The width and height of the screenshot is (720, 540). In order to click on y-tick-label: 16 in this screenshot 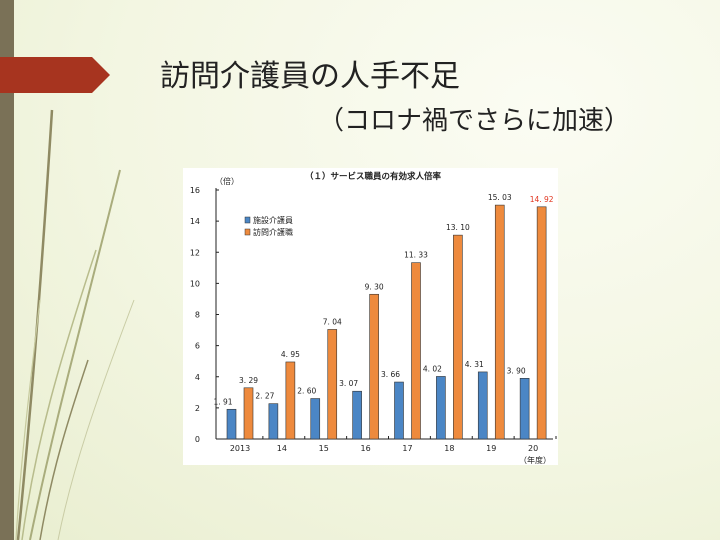, I will do `click(195, 190)`.